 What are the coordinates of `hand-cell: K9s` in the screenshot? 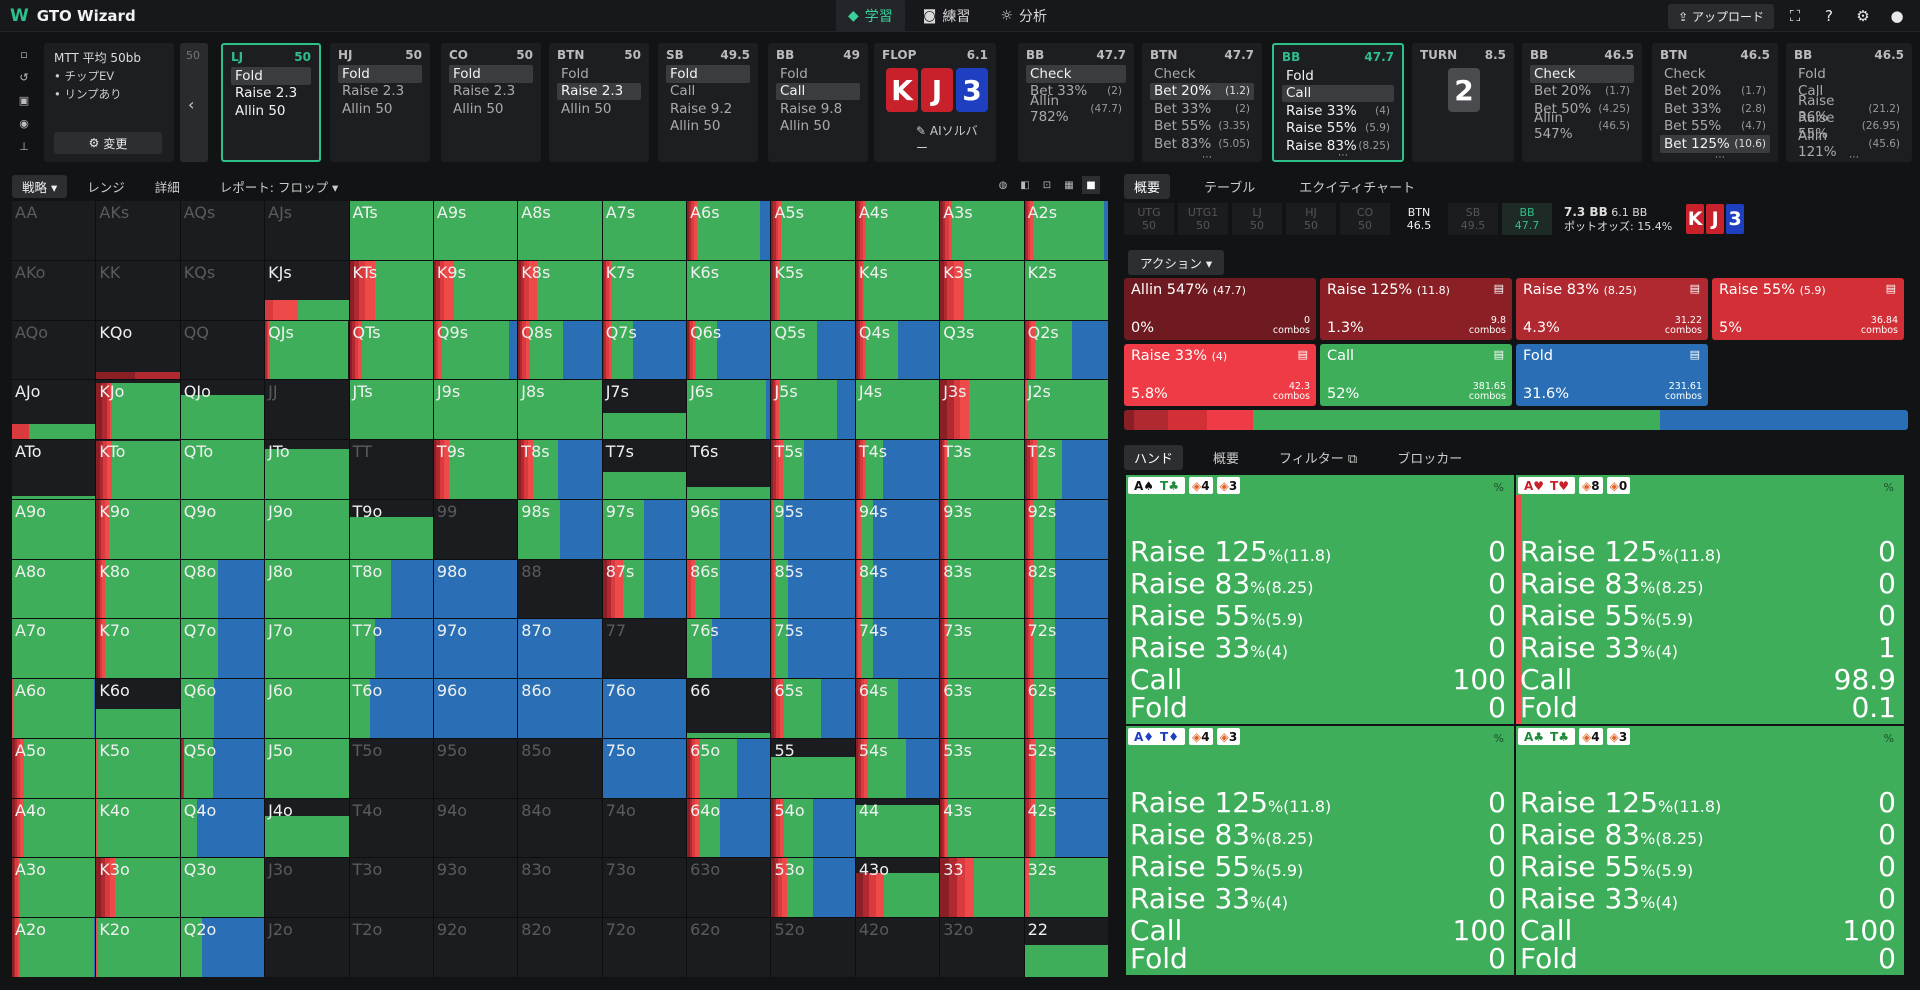 It's located at (475, 290).